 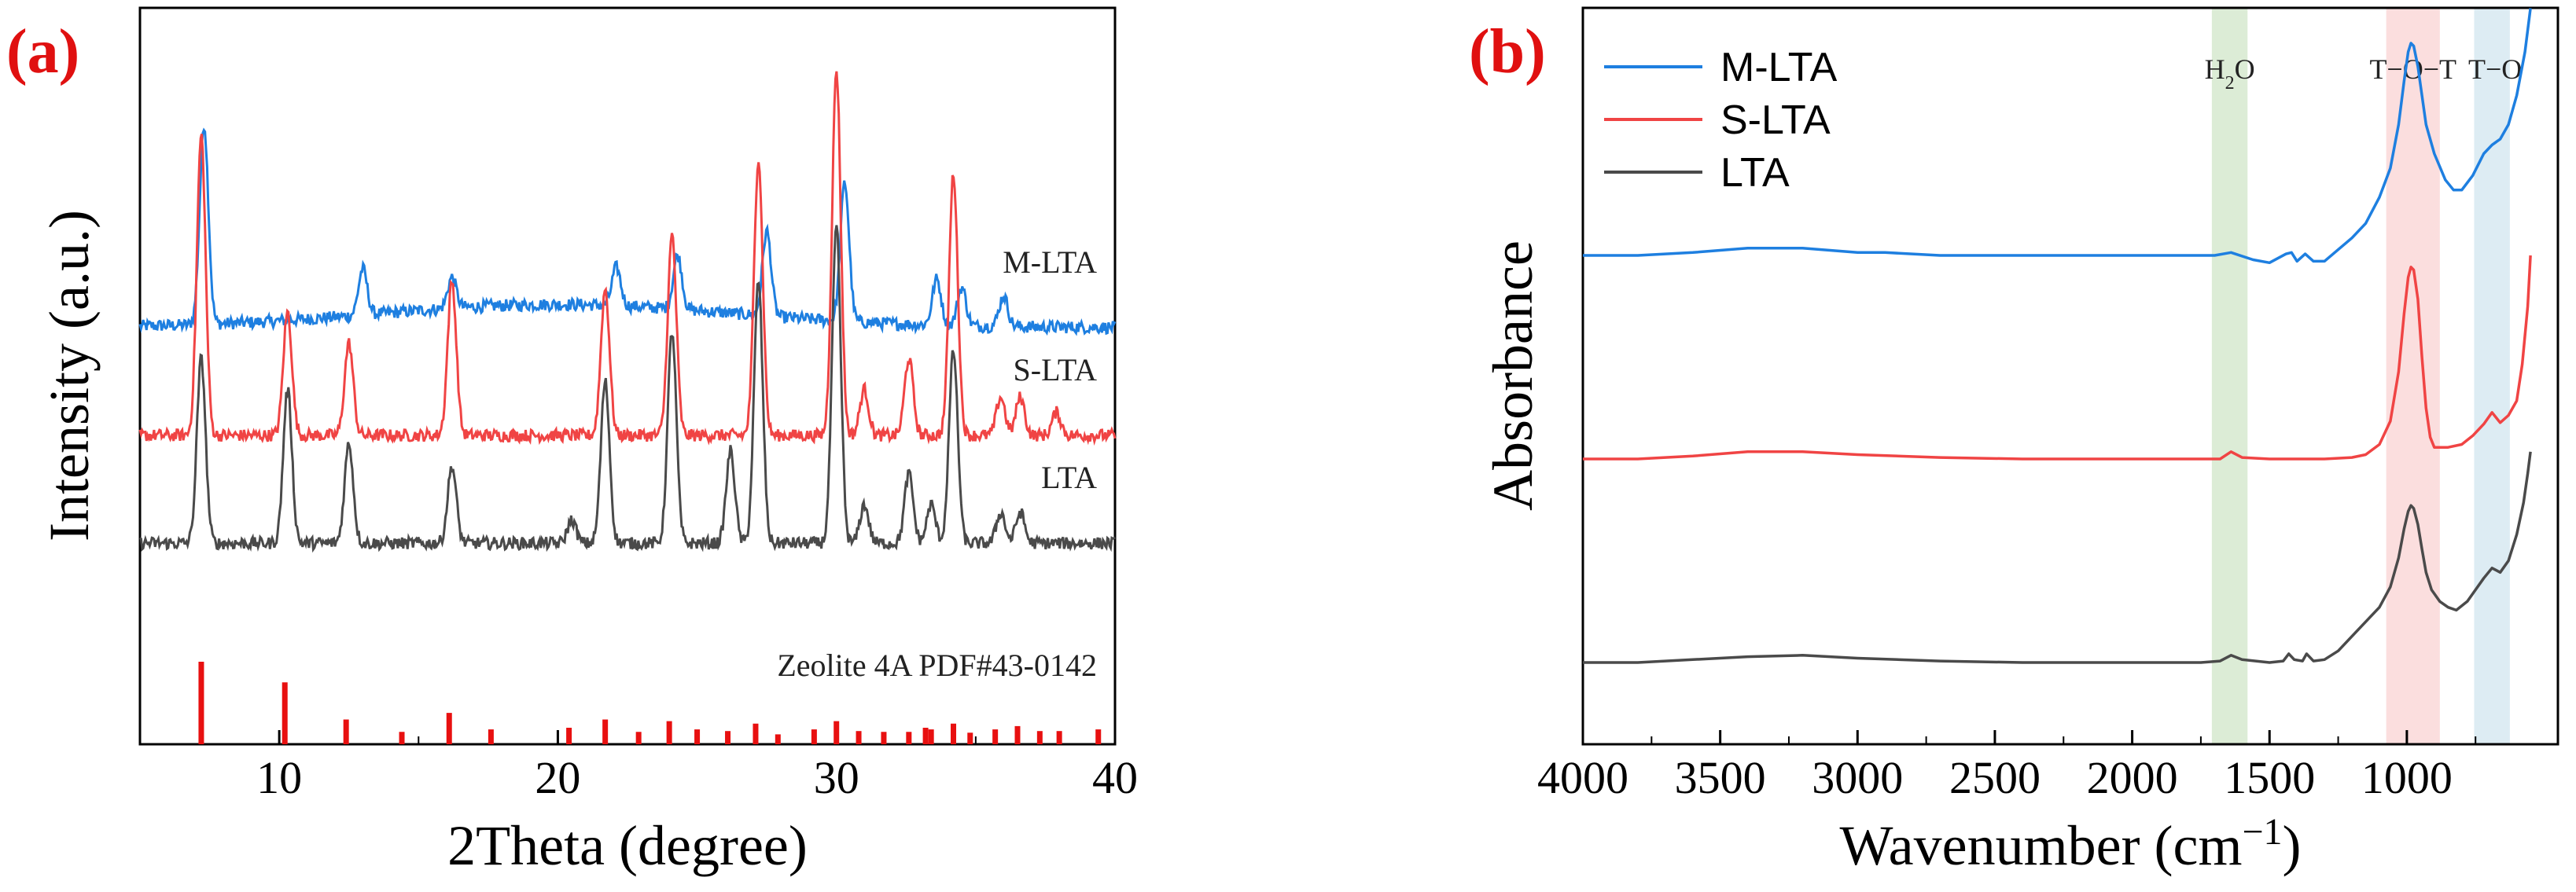 I want to click on panel-a-label: (a), so click(x=42, y=51).